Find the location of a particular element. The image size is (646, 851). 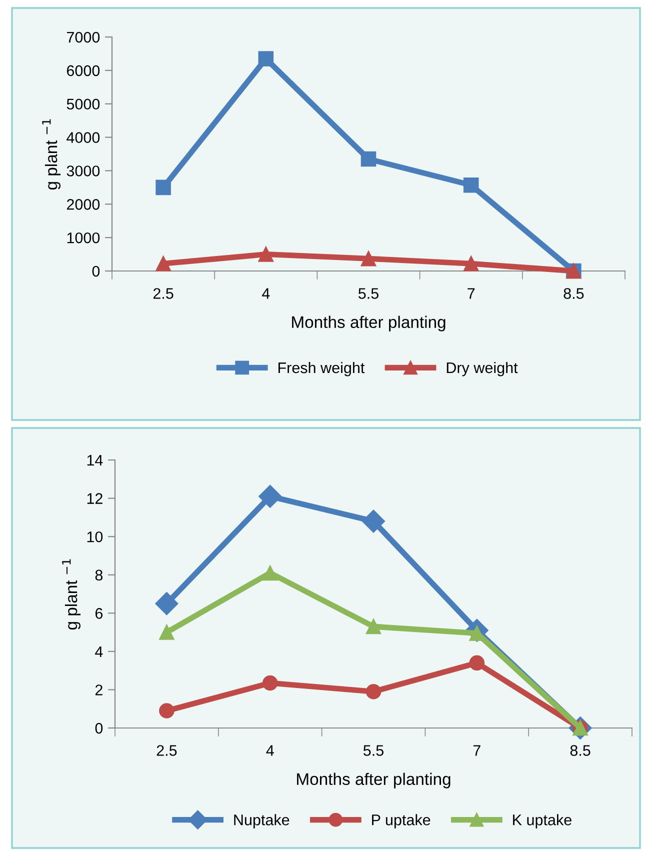

legend-label: Nuptake is located at coordinates (262, 821).